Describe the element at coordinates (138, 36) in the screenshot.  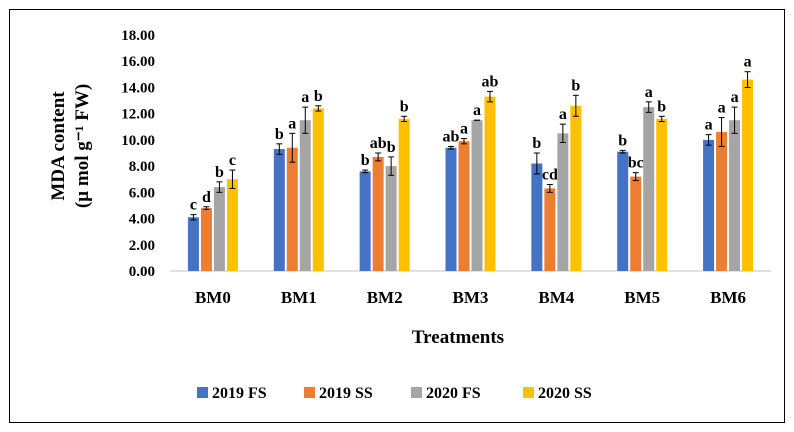
I see `y-tick-label: 18.00` at that location.